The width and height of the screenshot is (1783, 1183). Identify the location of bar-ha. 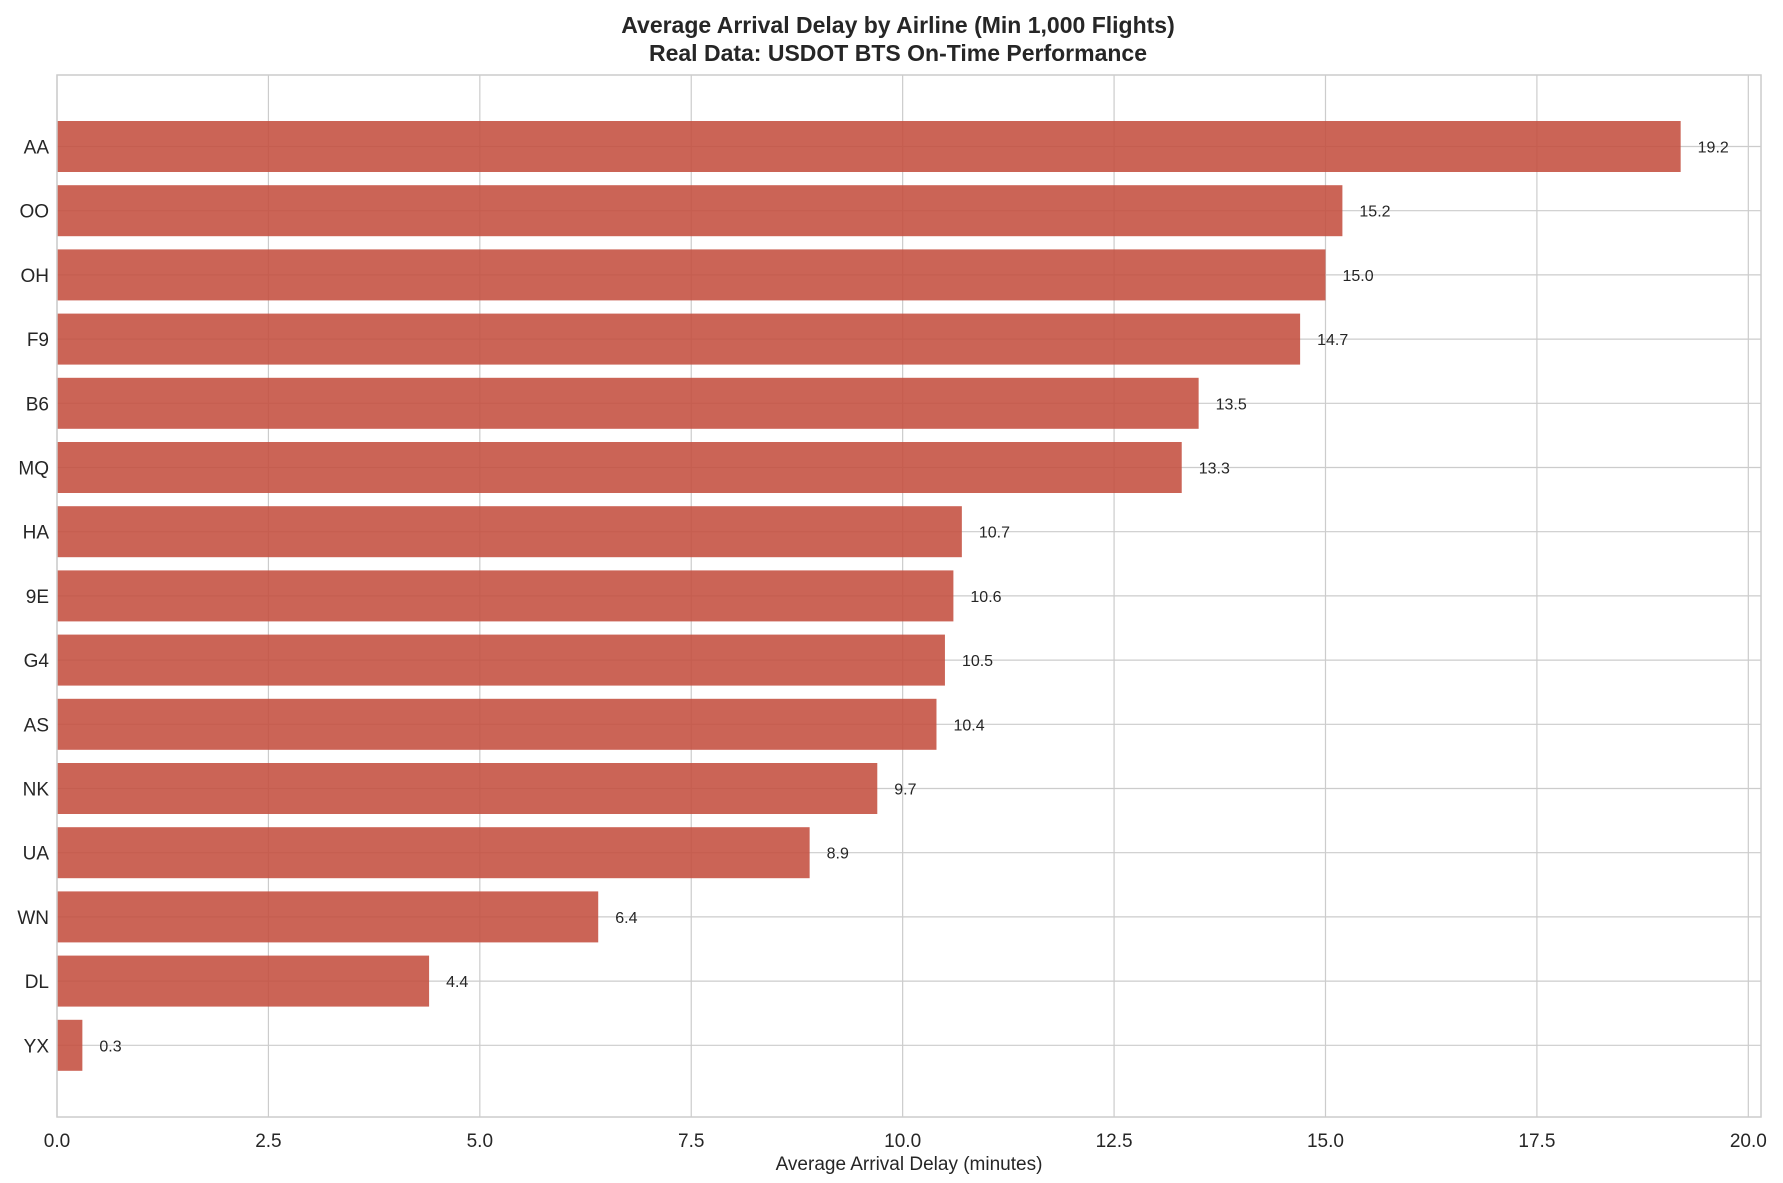
(509, 532).